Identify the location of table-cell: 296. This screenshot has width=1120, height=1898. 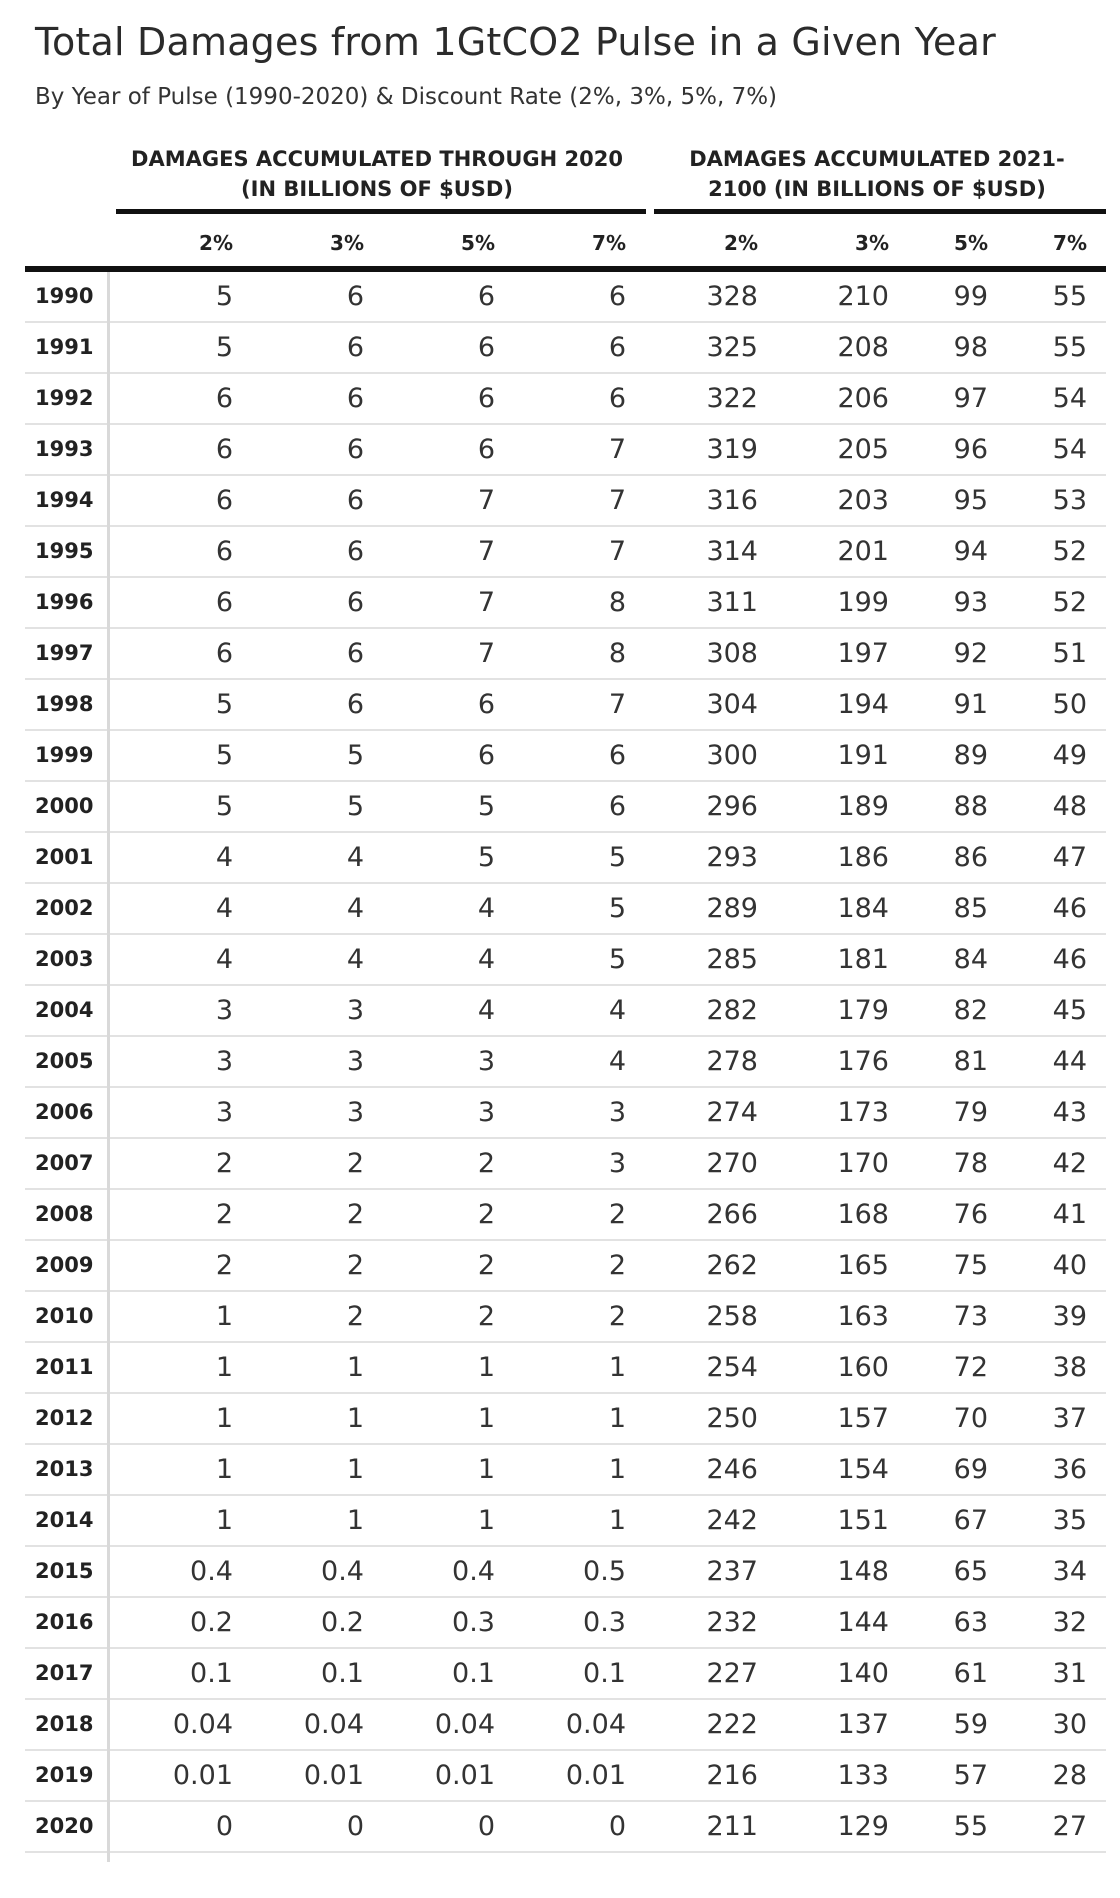
(732, 806).